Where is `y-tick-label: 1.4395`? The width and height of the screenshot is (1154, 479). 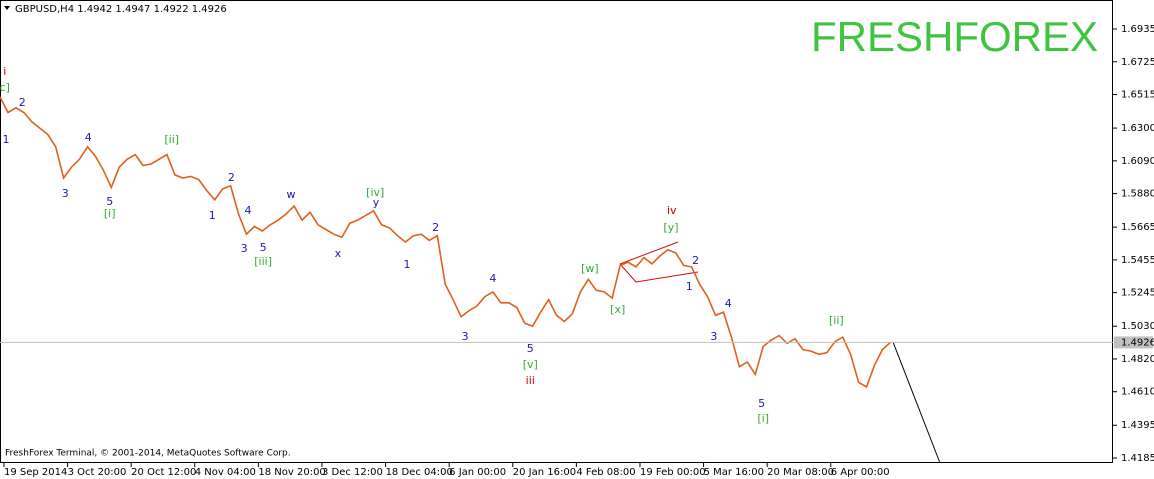
y-tick-label: 1.4395 is located at coordinates (1137, 425).